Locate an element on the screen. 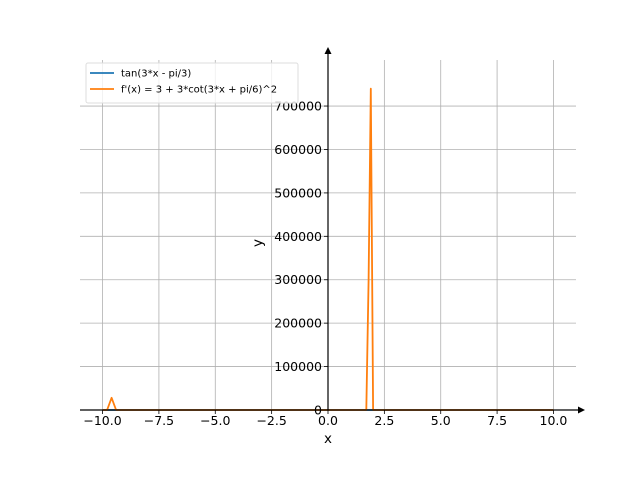 The image size is (640, 480). y-tick-label: 200000 is located at coordinates (298, 323).